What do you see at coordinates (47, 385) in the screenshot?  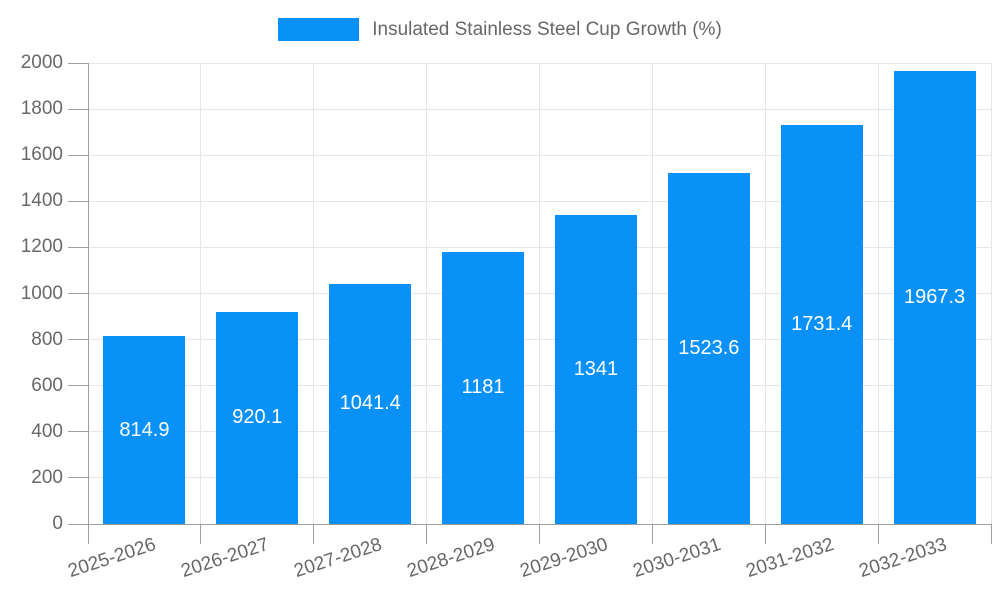 I see `y-tick-label: 600` at bounding box center [47, 385].